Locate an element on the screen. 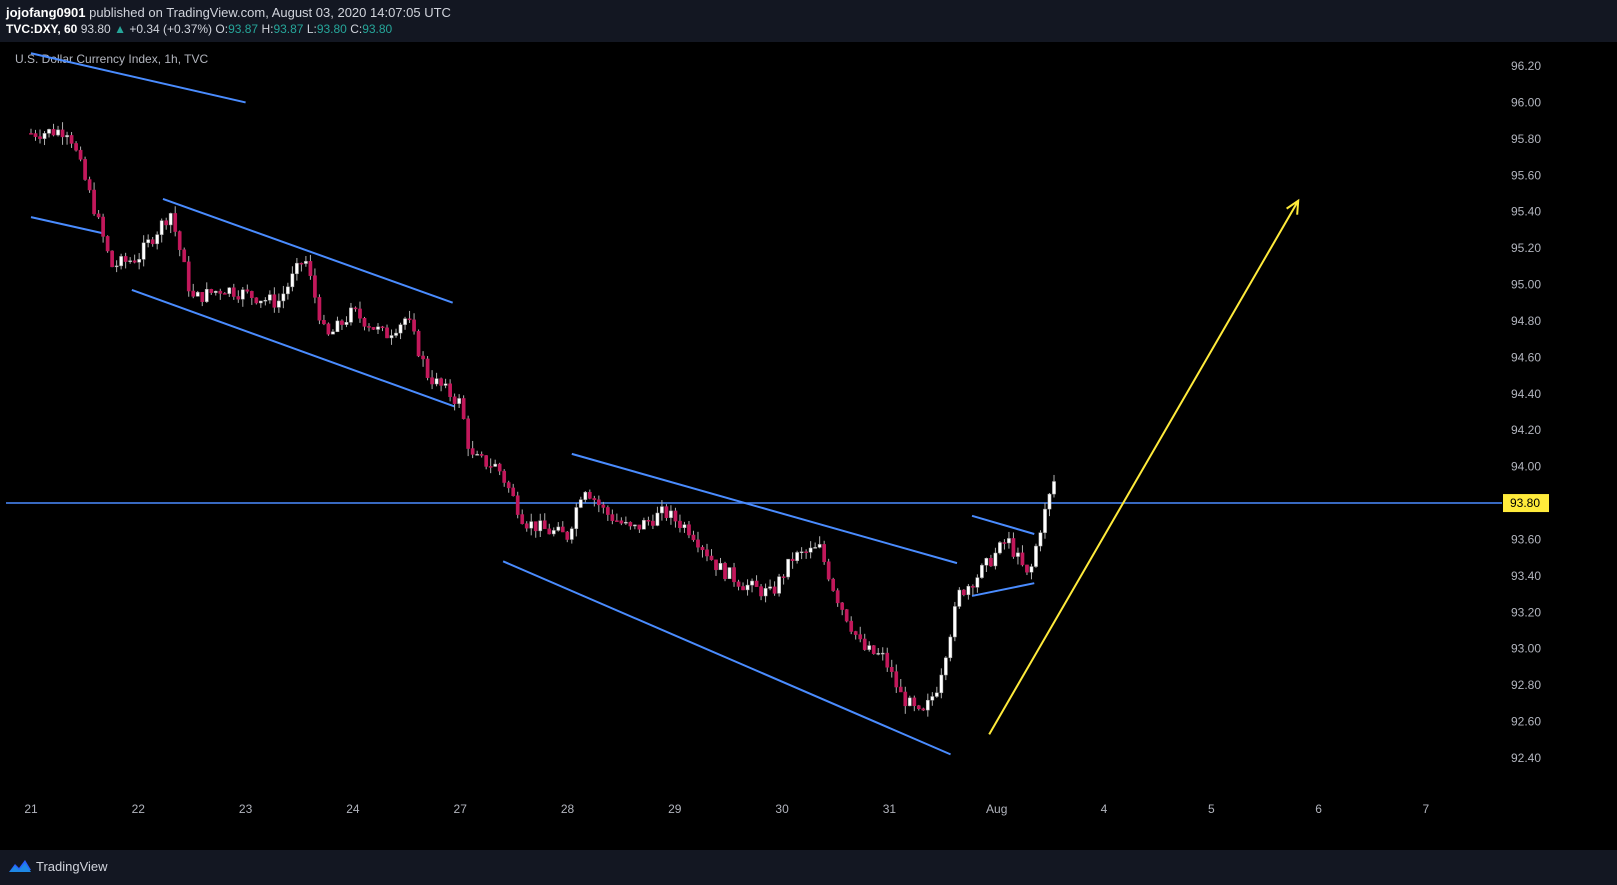 The image size is (1617, 885). y-tick-label: 92.40 is located at coordinates (1526, 758).